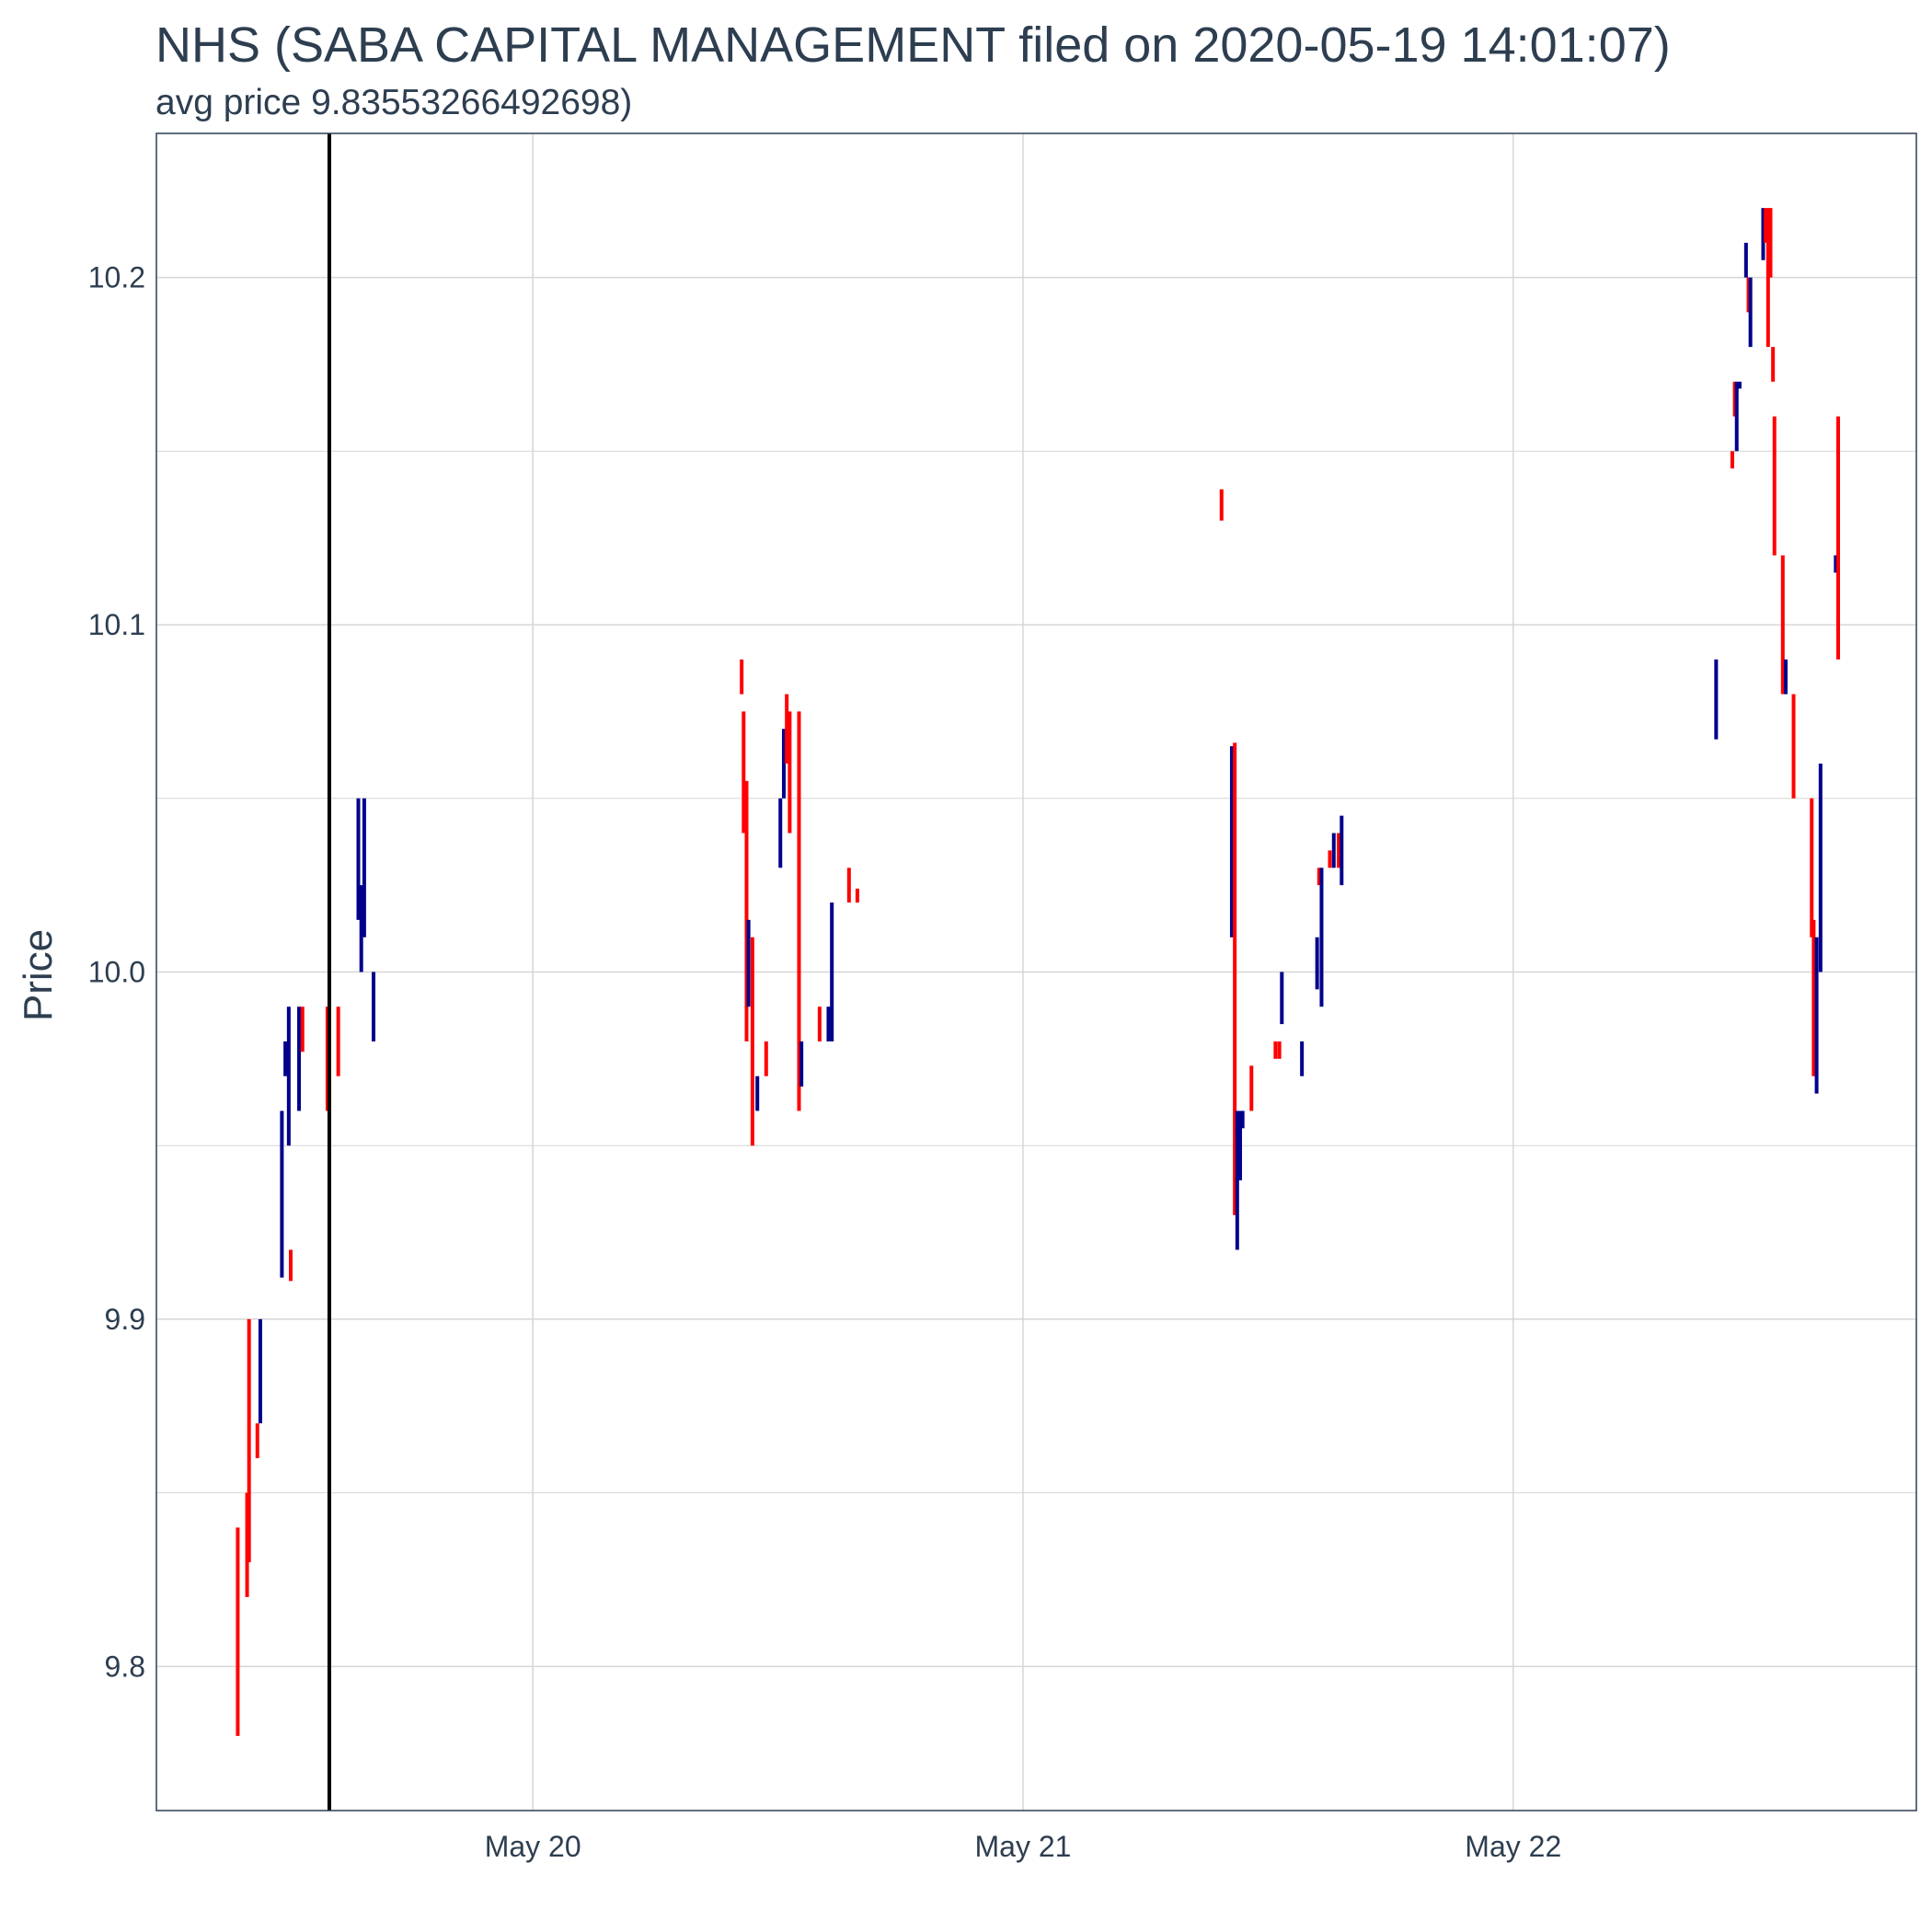 The height and width of the screenshot is (1932, 1932). I want to click on y-tick-label: 10.1, so click(116, 624).